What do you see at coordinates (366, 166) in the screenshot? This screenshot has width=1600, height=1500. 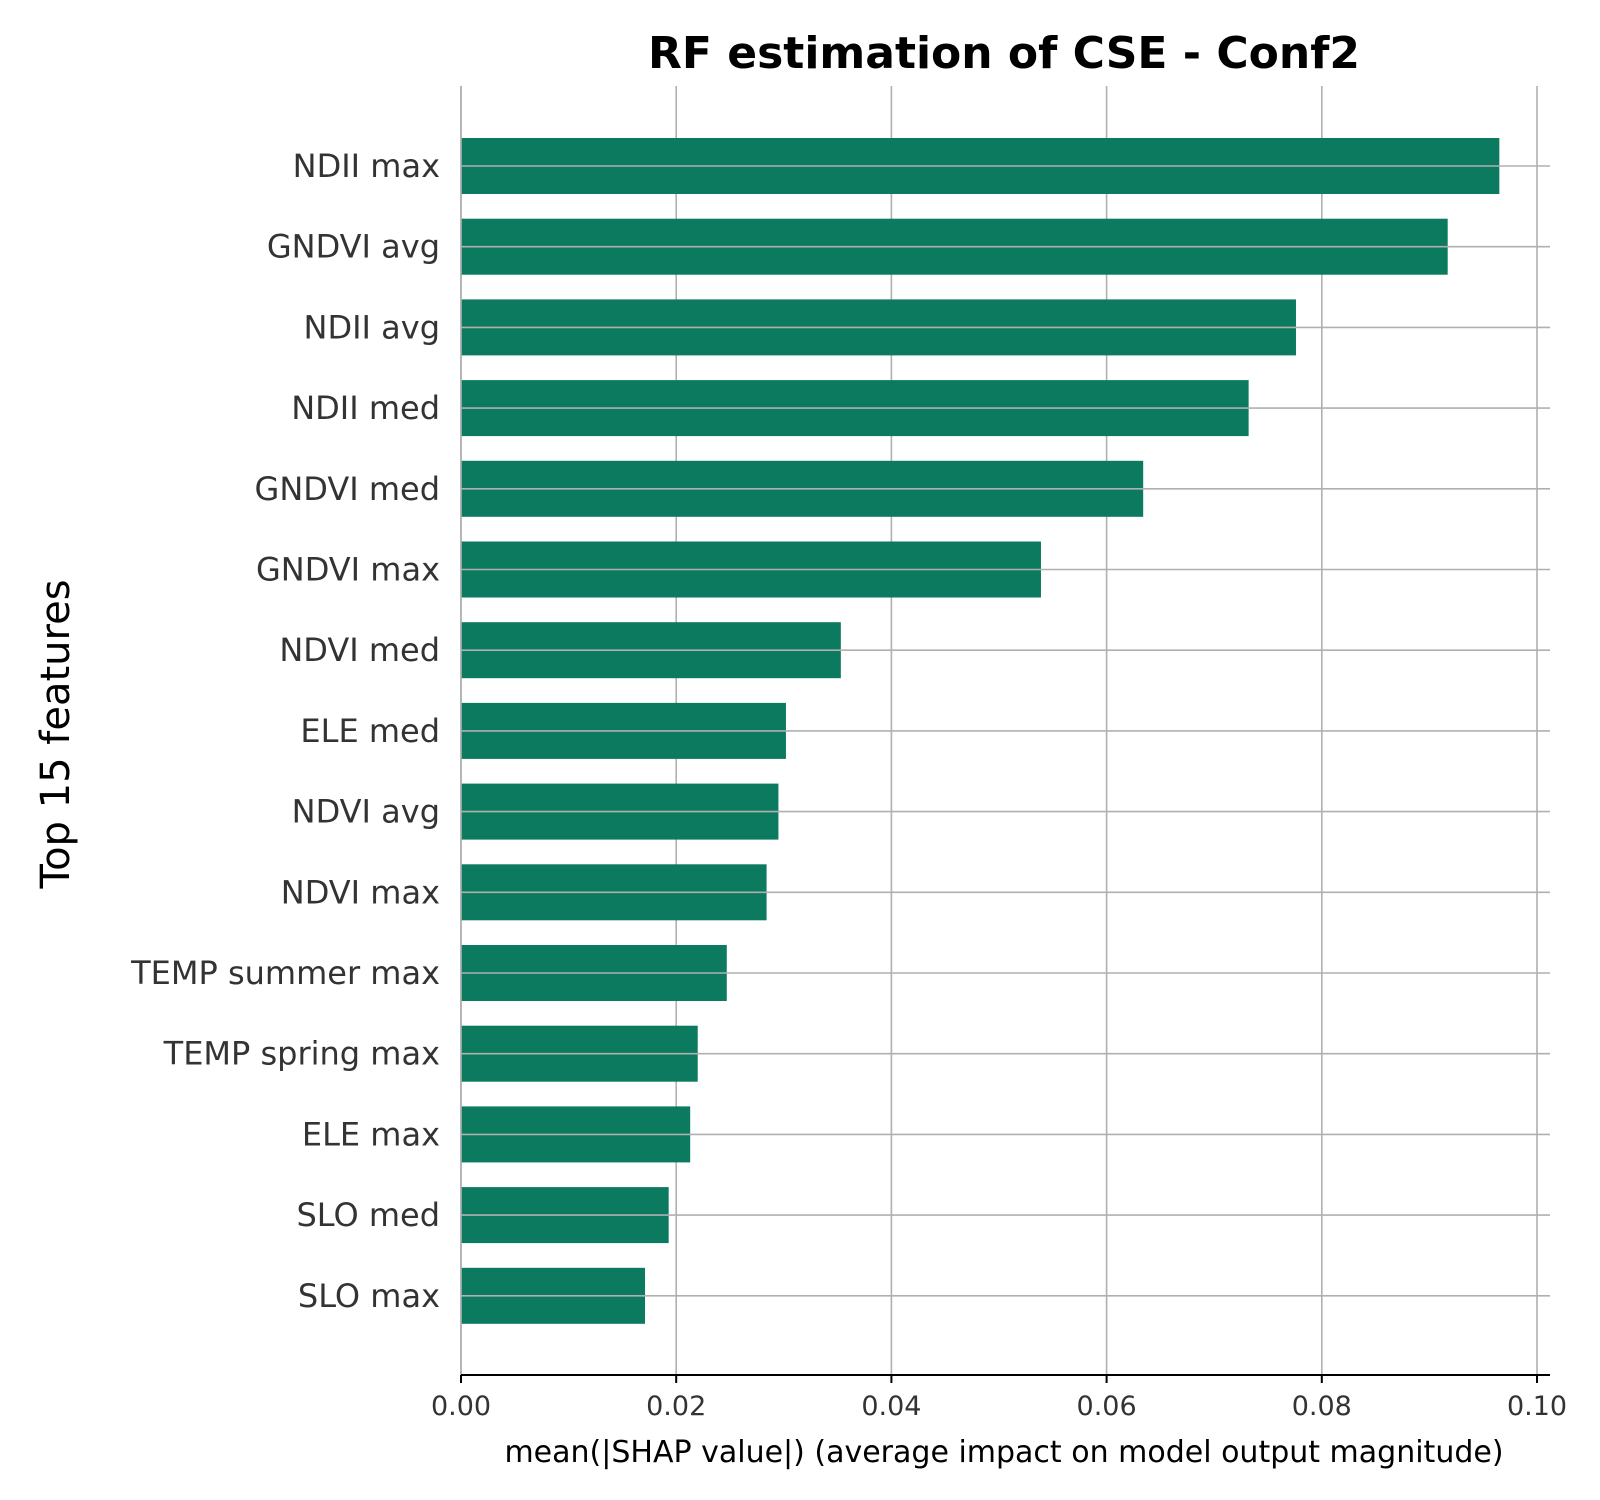 I see `category-label: NDII max` at bounding box center [366, 166].